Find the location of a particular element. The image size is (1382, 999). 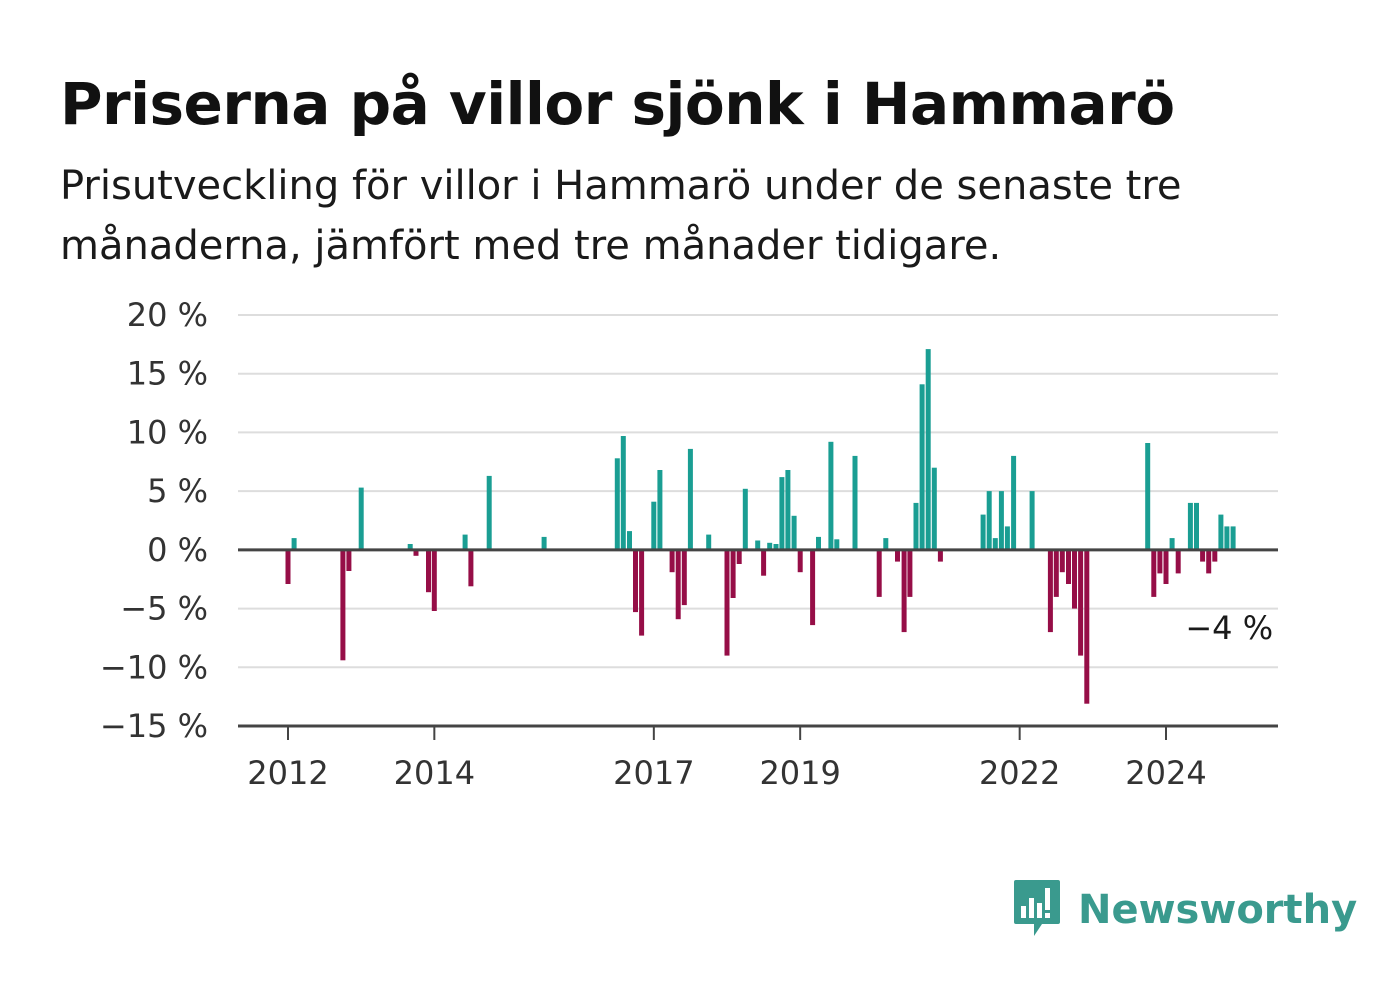

newsworthy-logo: Newsworthy is located at coordinates (1184, 910).